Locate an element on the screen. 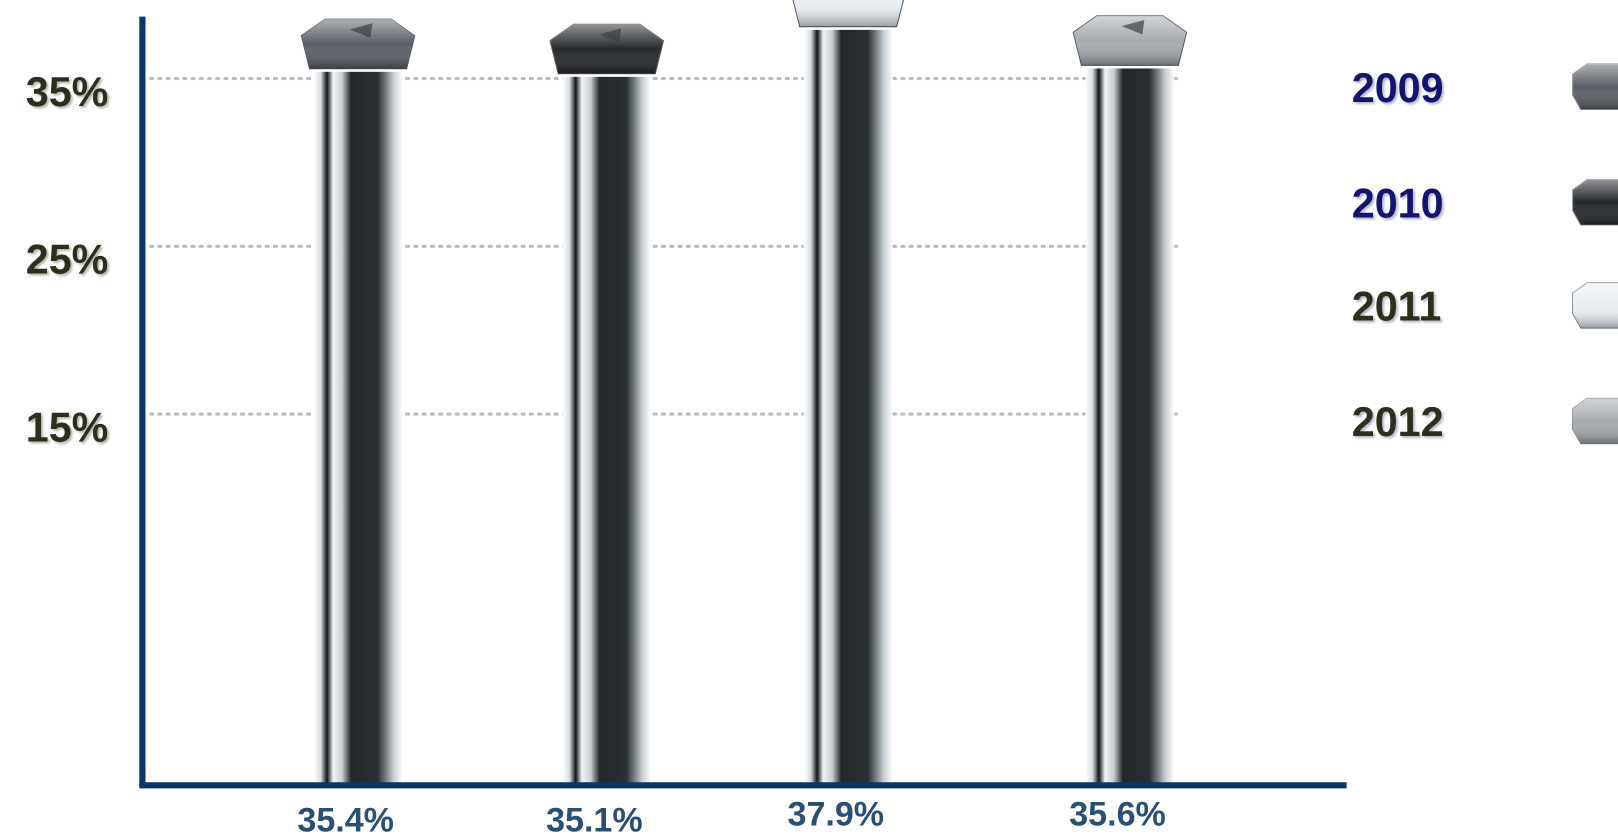 The width and height of the screenshot is (1618, 838). legend-item: 2010 is located at coordinates (1485, 202).